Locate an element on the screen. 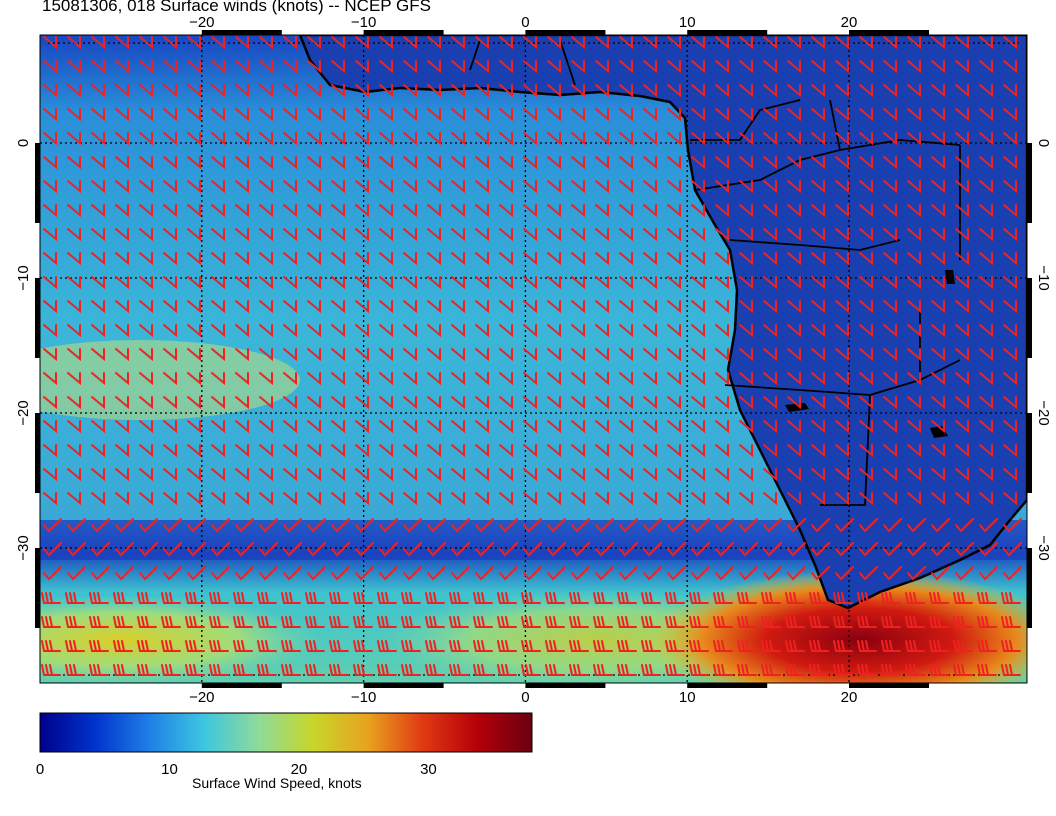  colorbar-tick-label: 30 is located at coordinates (428, 769).